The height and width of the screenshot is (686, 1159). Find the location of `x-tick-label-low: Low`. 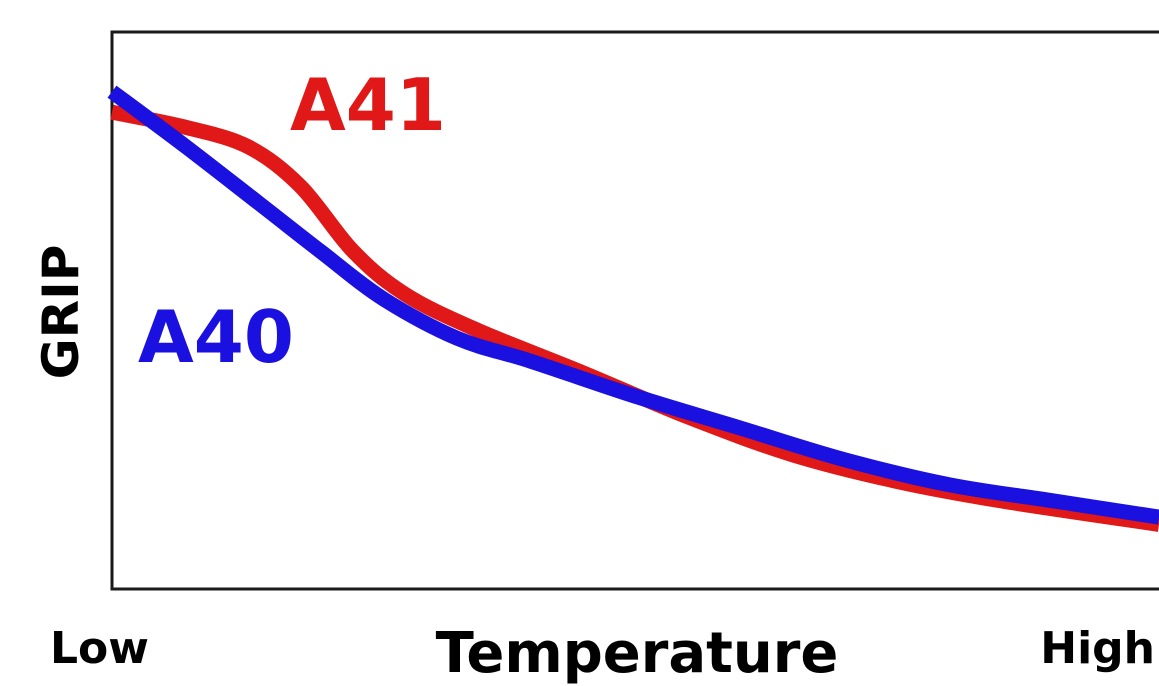

x-tick-label-low: Low is located at coordinates (99, 648).